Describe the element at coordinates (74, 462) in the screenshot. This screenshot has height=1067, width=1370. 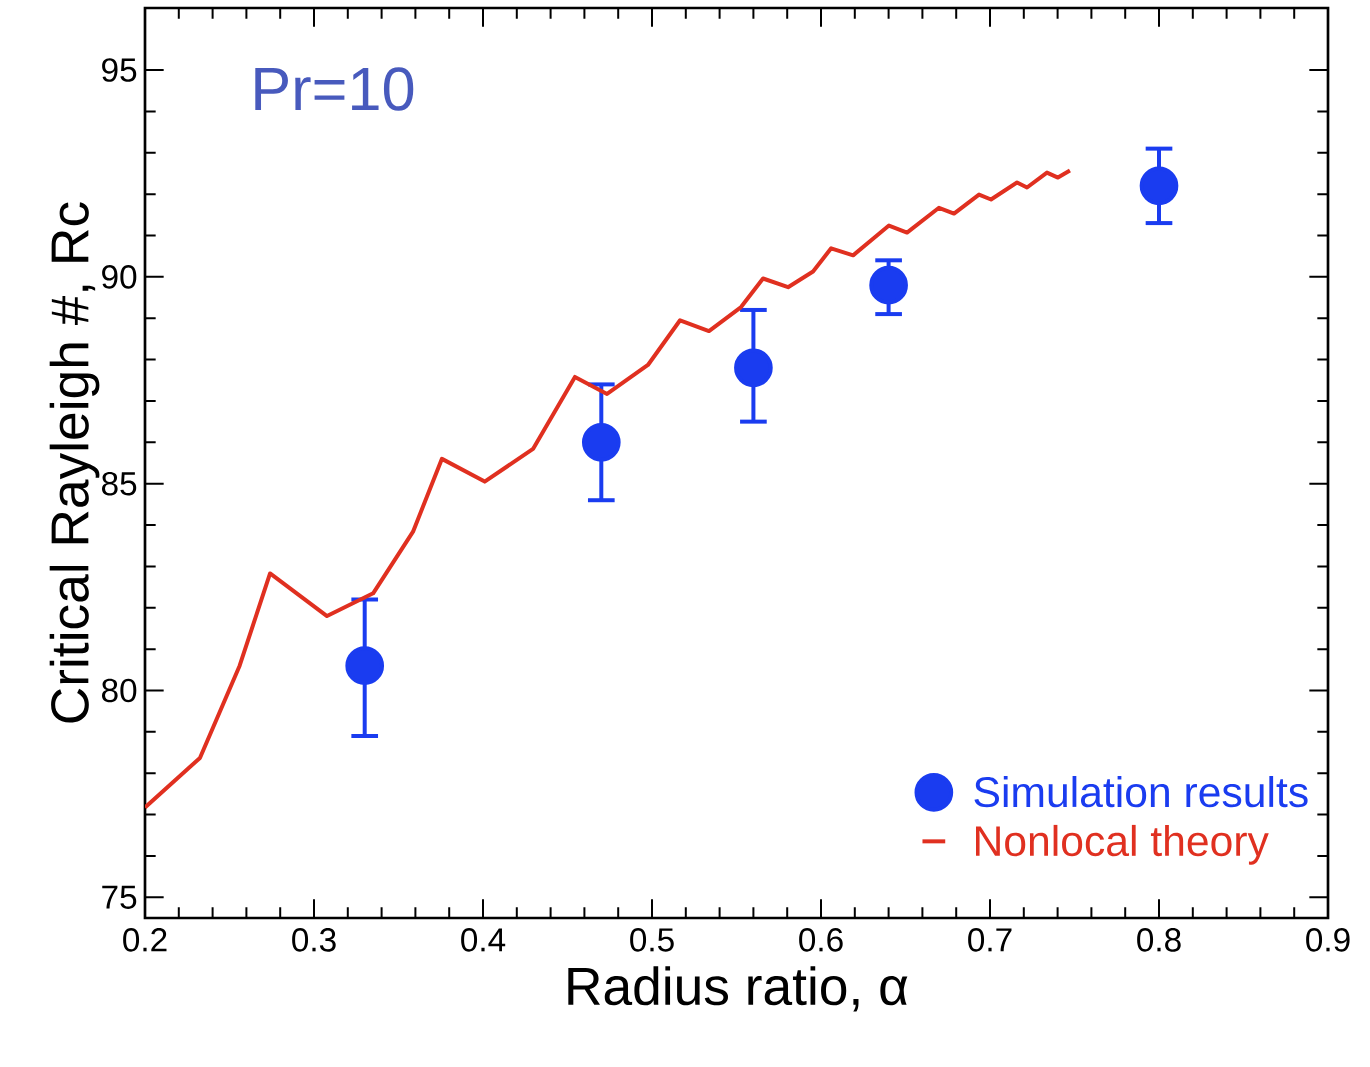
I see `y-axis-title: Critical Rayleigh #, Rc` at that location.